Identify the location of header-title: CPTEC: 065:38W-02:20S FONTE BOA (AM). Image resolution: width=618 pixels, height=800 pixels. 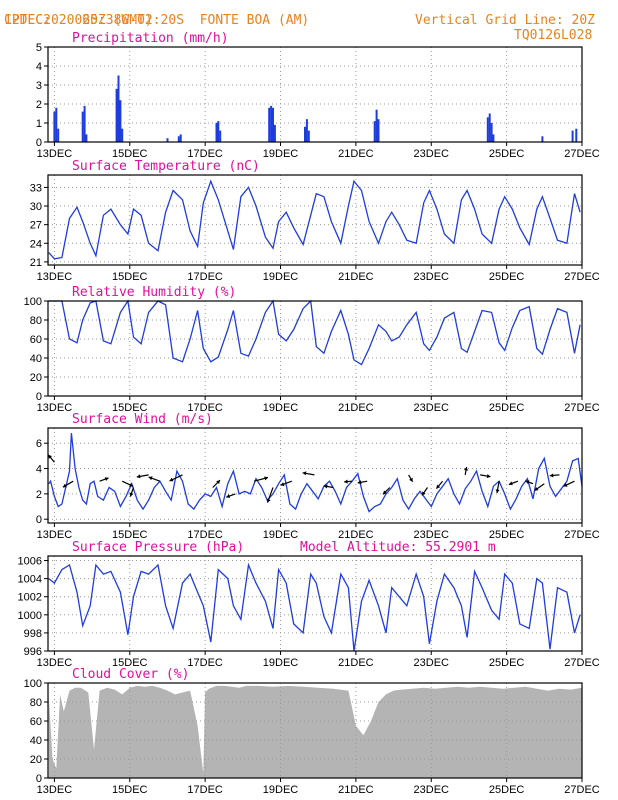
(156, 14).